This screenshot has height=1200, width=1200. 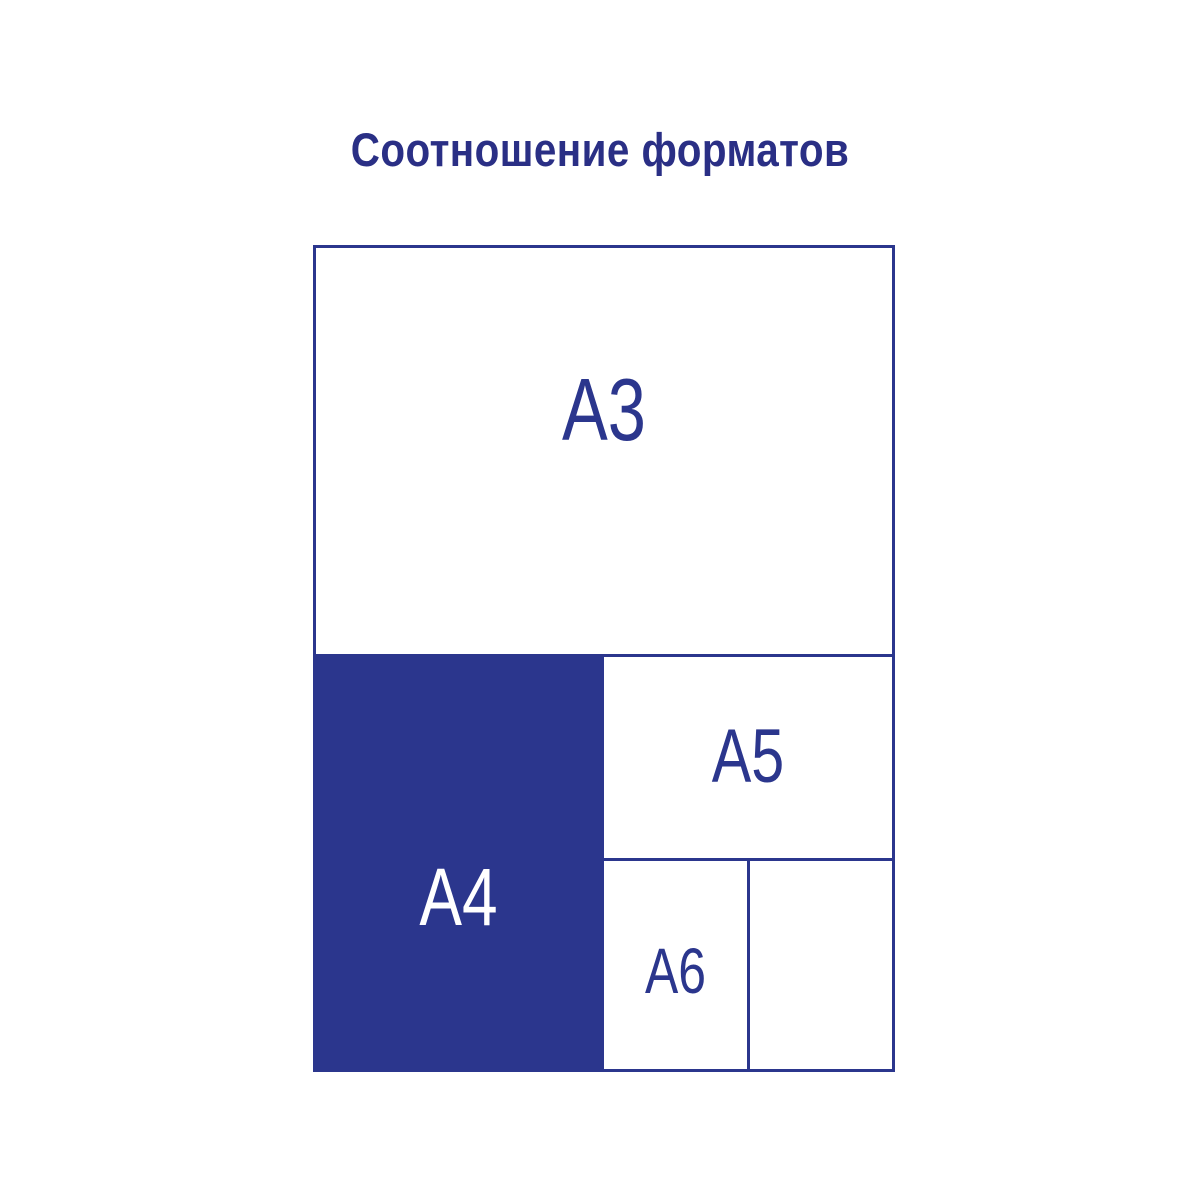 What do you see at coordinates (600, 149) in the screenshot?
I see `page-title: Соотношение форматов` at bounding box center [600, 149].